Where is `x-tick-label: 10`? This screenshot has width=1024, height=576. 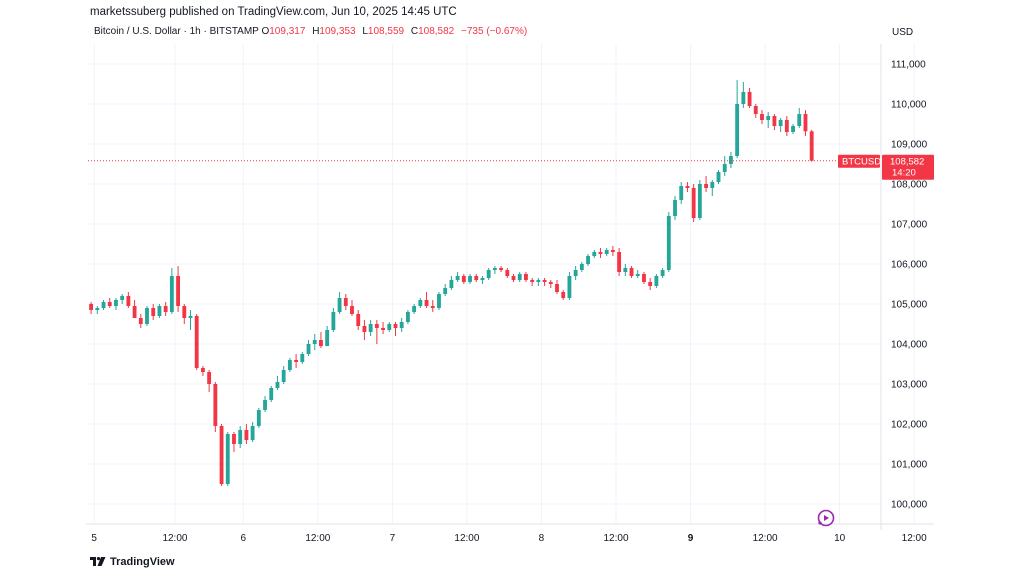 x-tick-label: 10 is located at coordinates (840, 538).